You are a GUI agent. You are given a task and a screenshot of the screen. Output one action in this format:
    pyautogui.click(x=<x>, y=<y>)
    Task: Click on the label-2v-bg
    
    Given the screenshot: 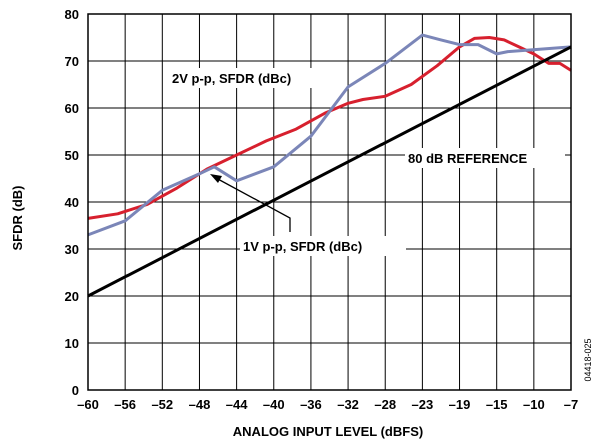 What is the action you would take?
    pyautogui.click(x=253, y=78)
    